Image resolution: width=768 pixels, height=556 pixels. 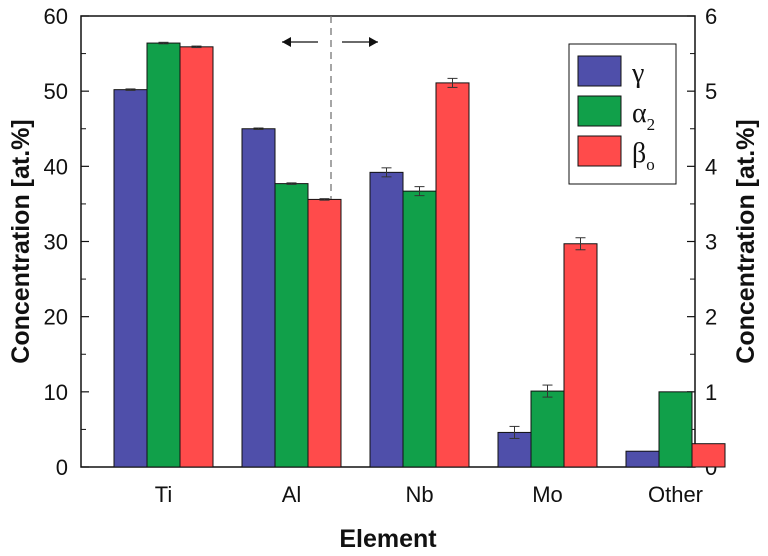 What do you see at coordinates (711, 317) in the screenshot?
I see `right-tick-label: 2` at bounding box center [711, 317].